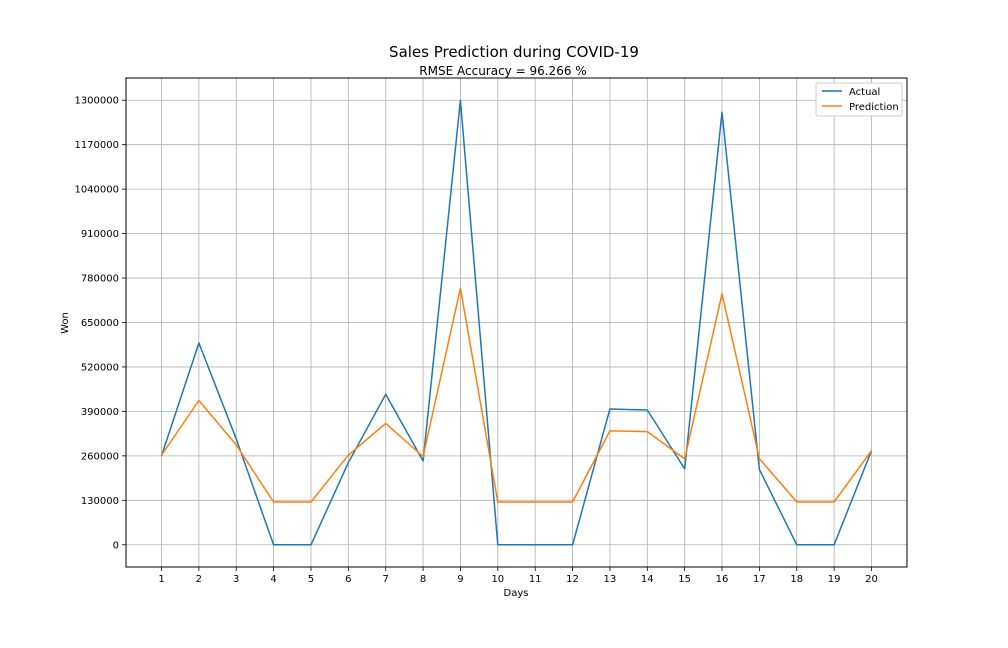 The image size is (1008, 648). I want to click on x-ticks: 1 2 3 4 5 6 7 8 9 10 11 12 13 14 15 16 17 18 19 20, so click(518, 576).